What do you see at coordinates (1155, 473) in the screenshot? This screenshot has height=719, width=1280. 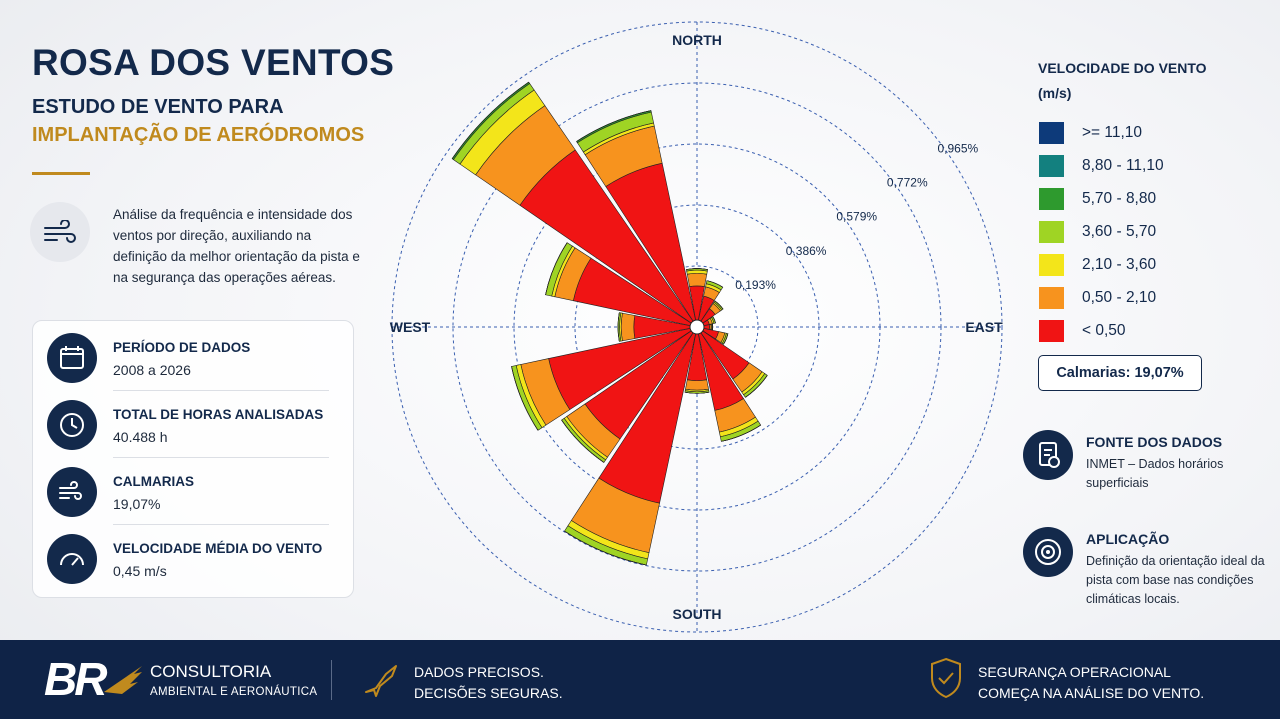 I see `source-text: INMET – Dados horários superficiais` at bounding box center [1155, 473].